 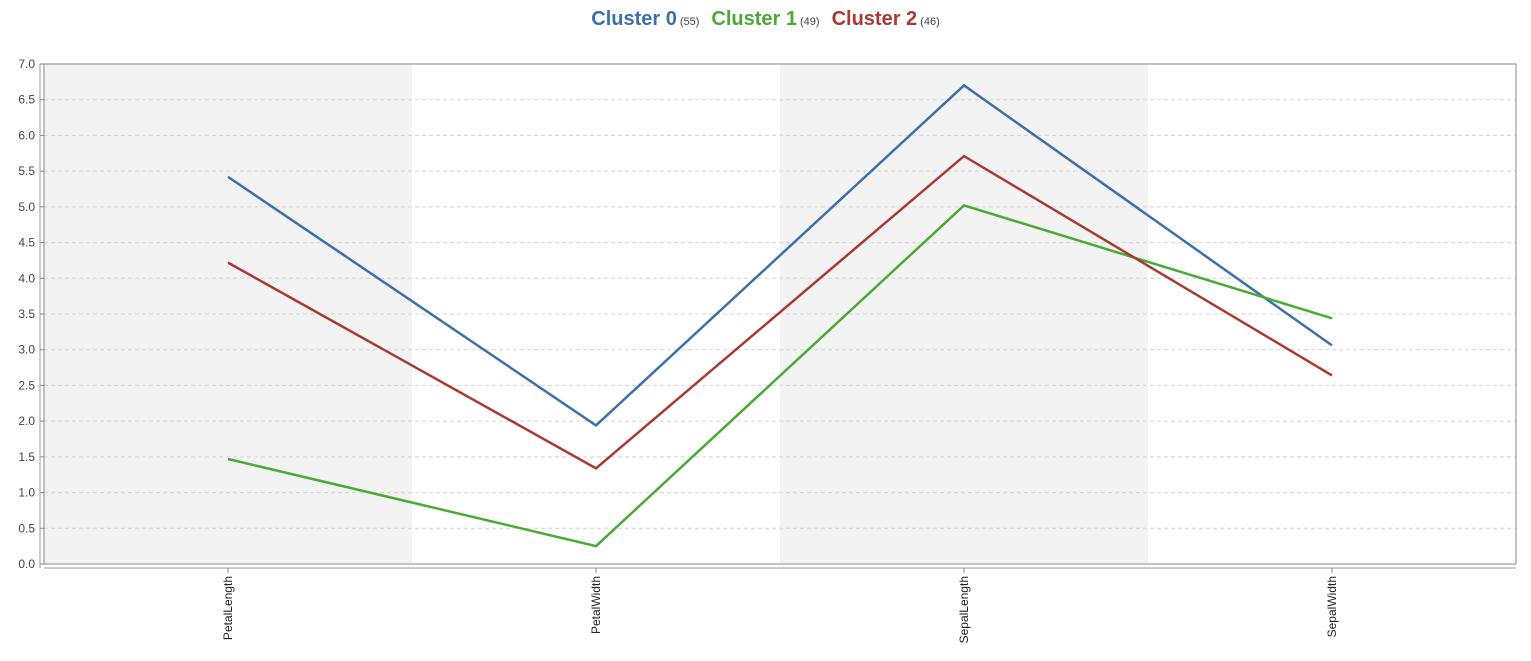 What do you see at coordinates (26, 243) in the screenshot?
I see `y-tick-label: 4.5` at bounding box center [26, 243].